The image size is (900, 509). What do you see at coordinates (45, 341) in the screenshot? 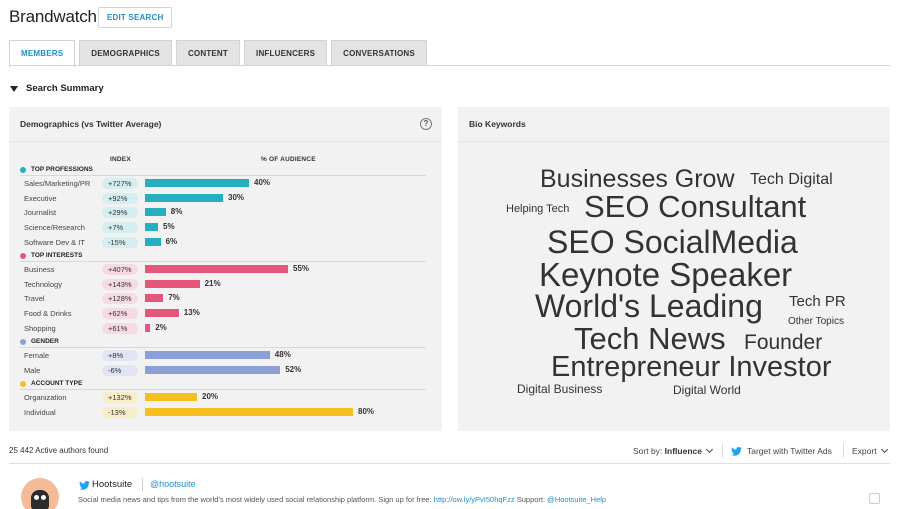
I see `section-header-label: GENDER` at bounding box center [45, 341].